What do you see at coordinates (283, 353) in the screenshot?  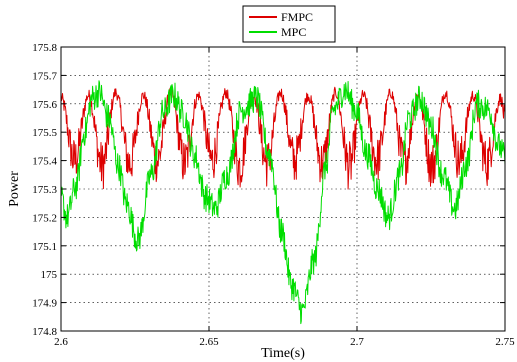 I see `x-axis-title: Time(s)` at bounding box center [283, 353].